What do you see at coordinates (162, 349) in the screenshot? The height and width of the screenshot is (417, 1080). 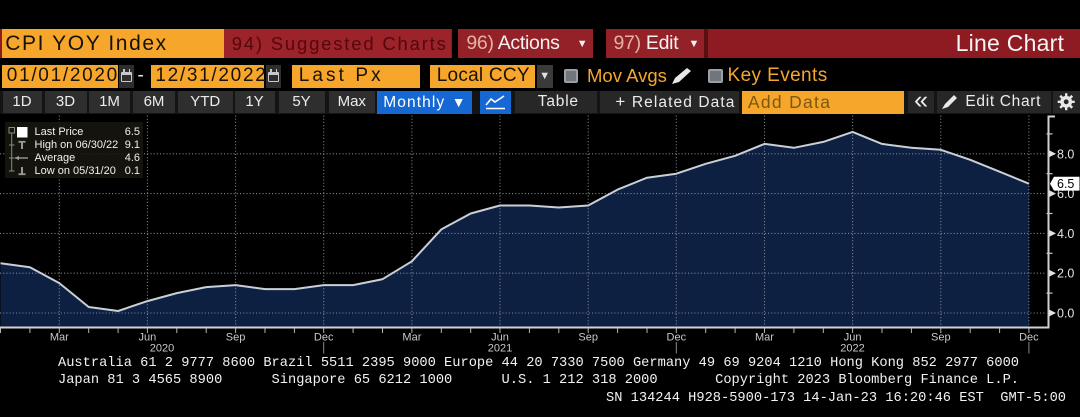 I see `svg-text: 2020` at bounding box center [162, 349].